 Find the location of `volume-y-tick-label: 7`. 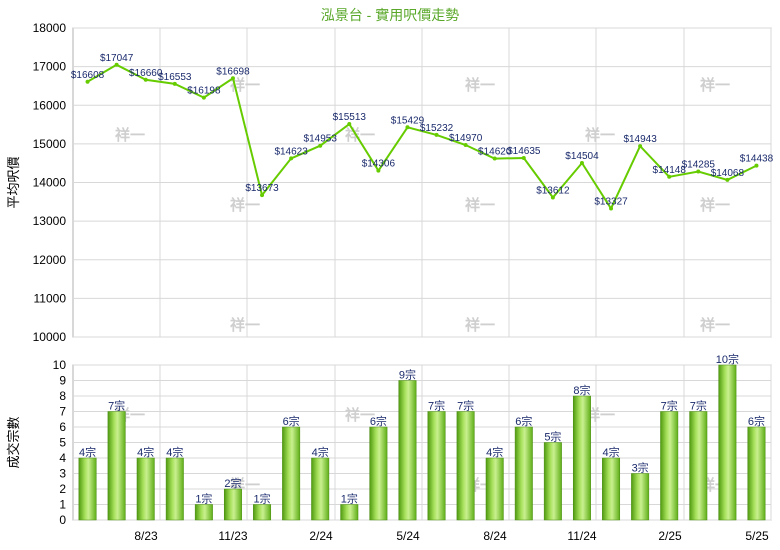

volume-y-tick-label: 7 is located at coordinates (62, 412).